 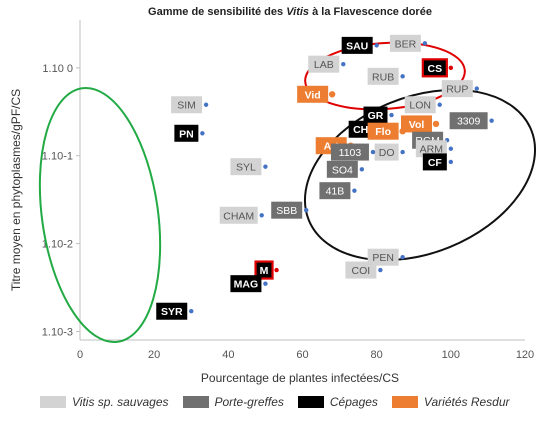 I want to click on label-box-mag, so click(x=246, y=284).